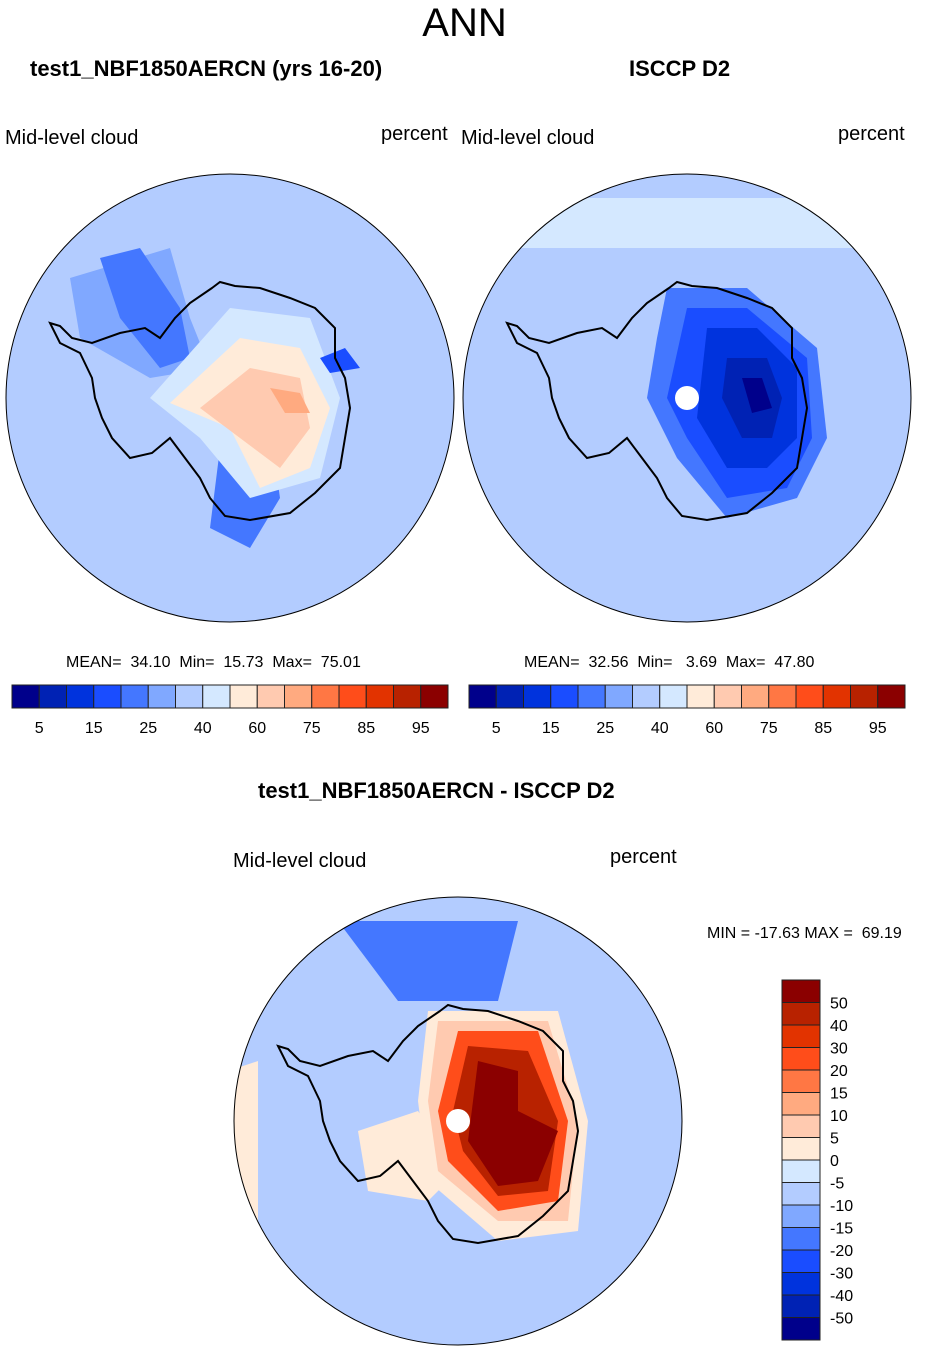  What do you see at coordinates (366, 728) in the screenshot?
I see `panel1-colorbar-tick-label: 85` at bounding box center [366, 728].